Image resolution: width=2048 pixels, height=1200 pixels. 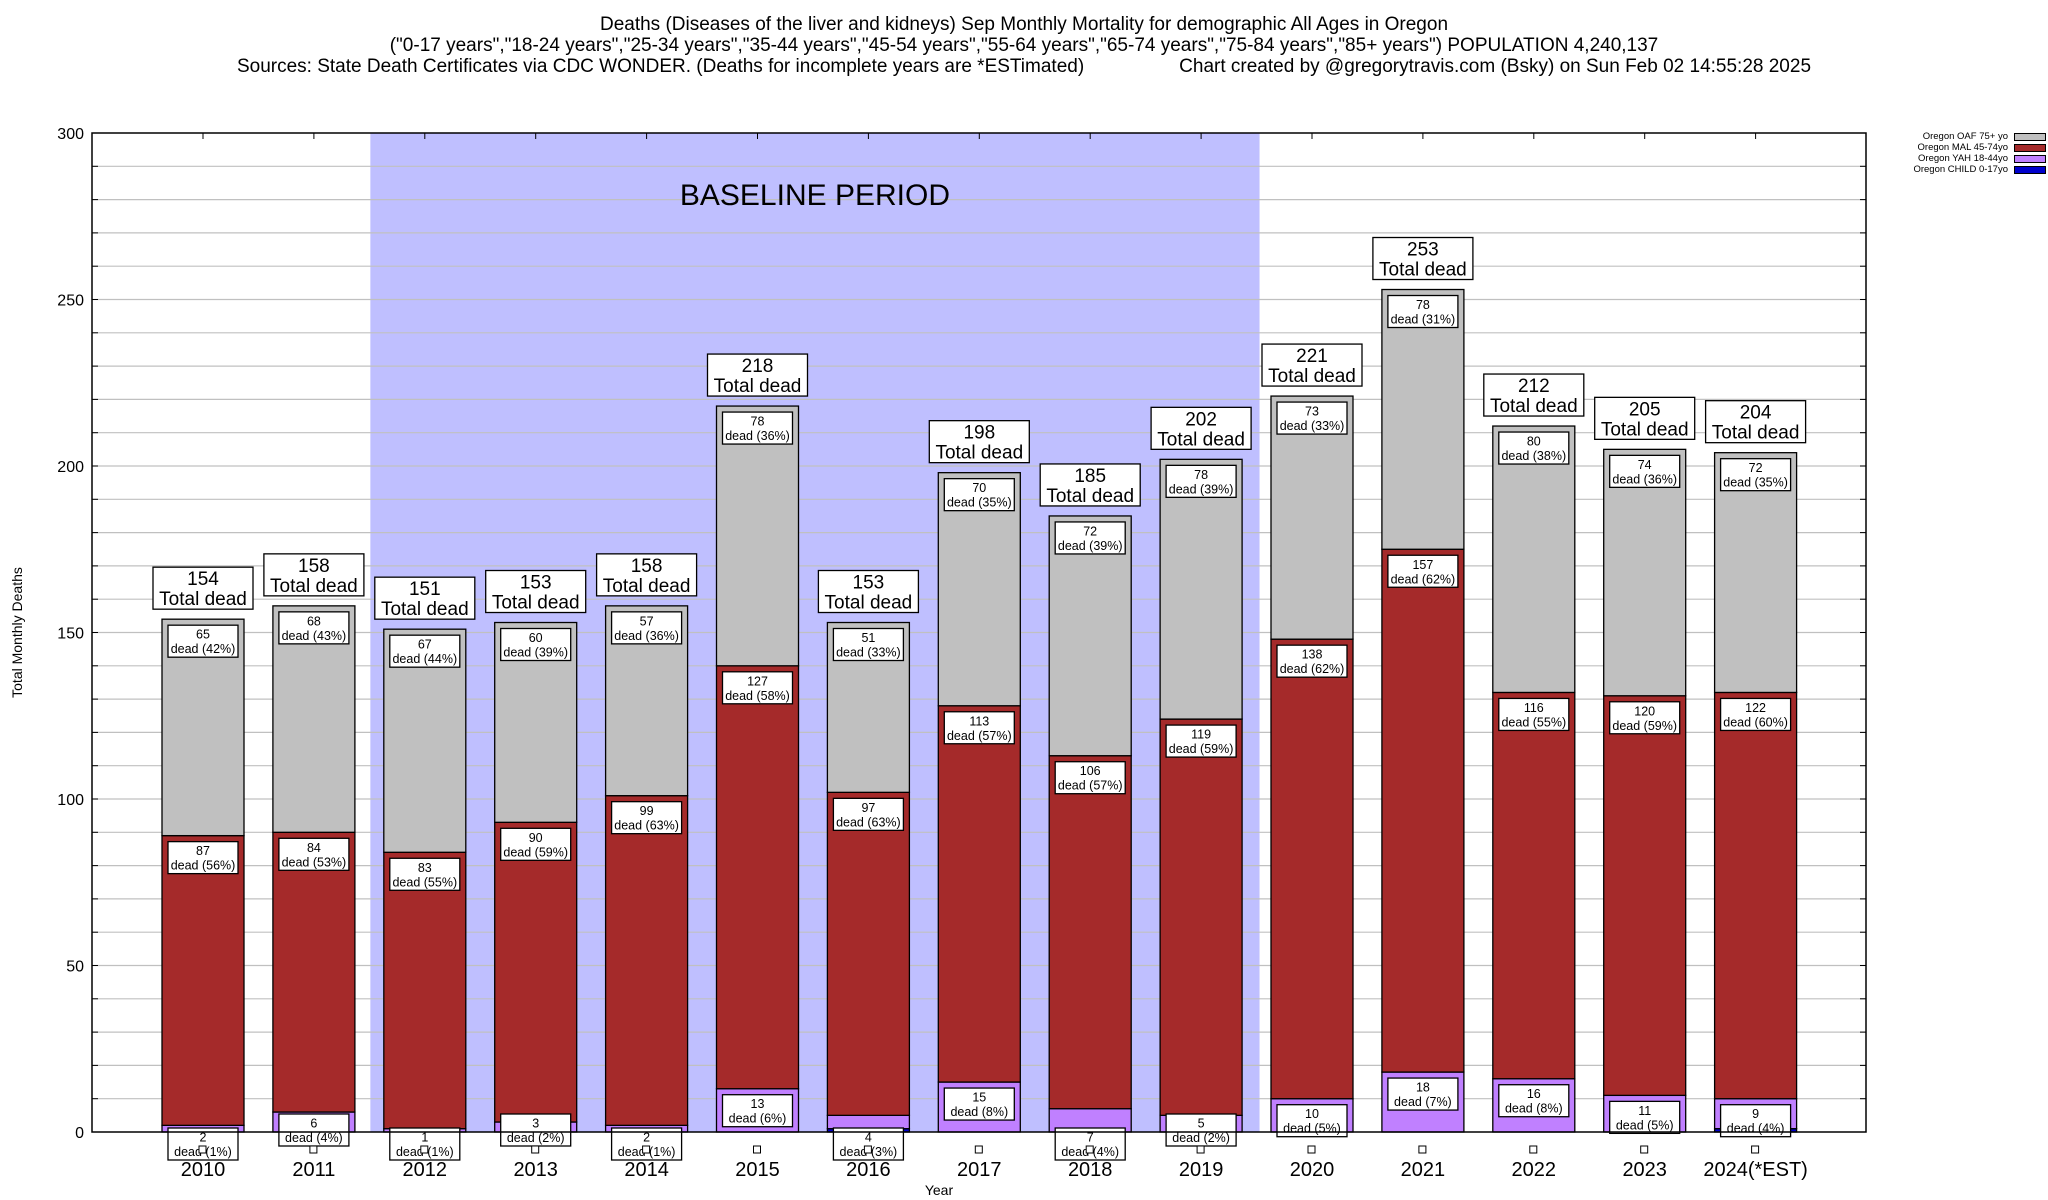 What do you see at coordinates (1534, 1170) in the screenshot?
I see `x-tick-label: 2022` at bounding box center [1534, 1170].